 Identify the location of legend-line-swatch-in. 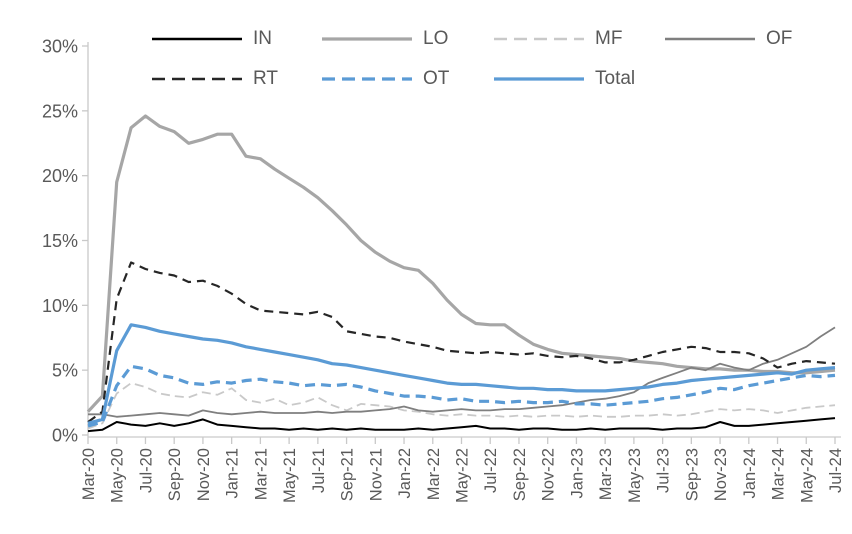
(197, 39).